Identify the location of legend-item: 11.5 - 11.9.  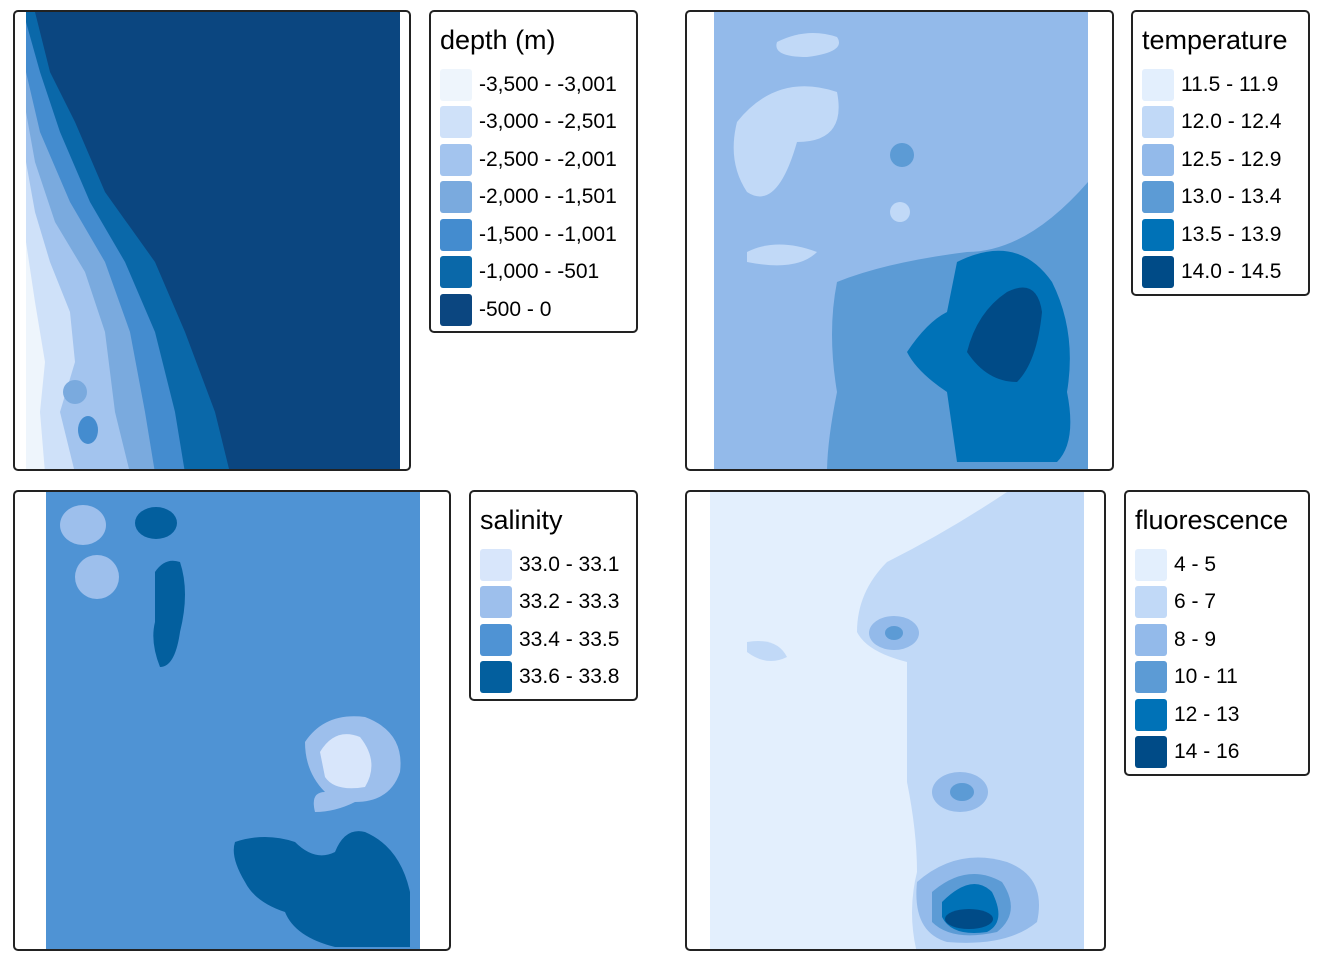
(1220, 85).